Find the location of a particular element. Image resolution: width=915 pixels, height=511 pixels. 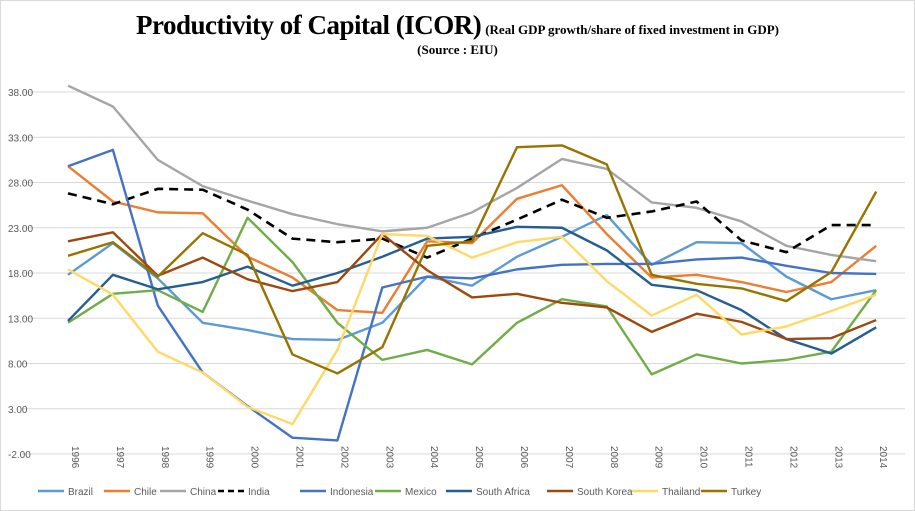

title-main: Productivity of Capital (ICOR) is located at coordinates (308, 25).